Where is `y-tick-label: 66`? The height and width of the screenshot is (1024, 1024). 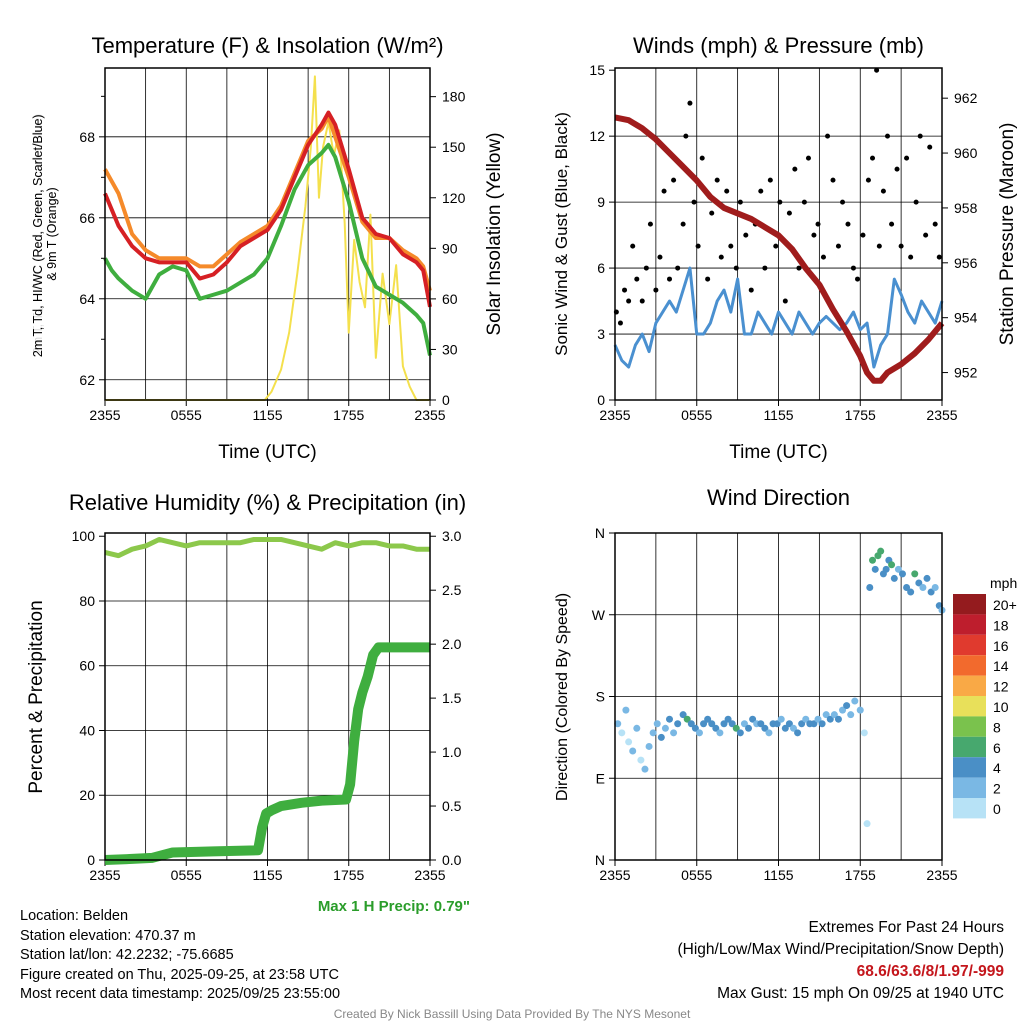 y-tick-label: 66 is located at coordinates (87, 218).